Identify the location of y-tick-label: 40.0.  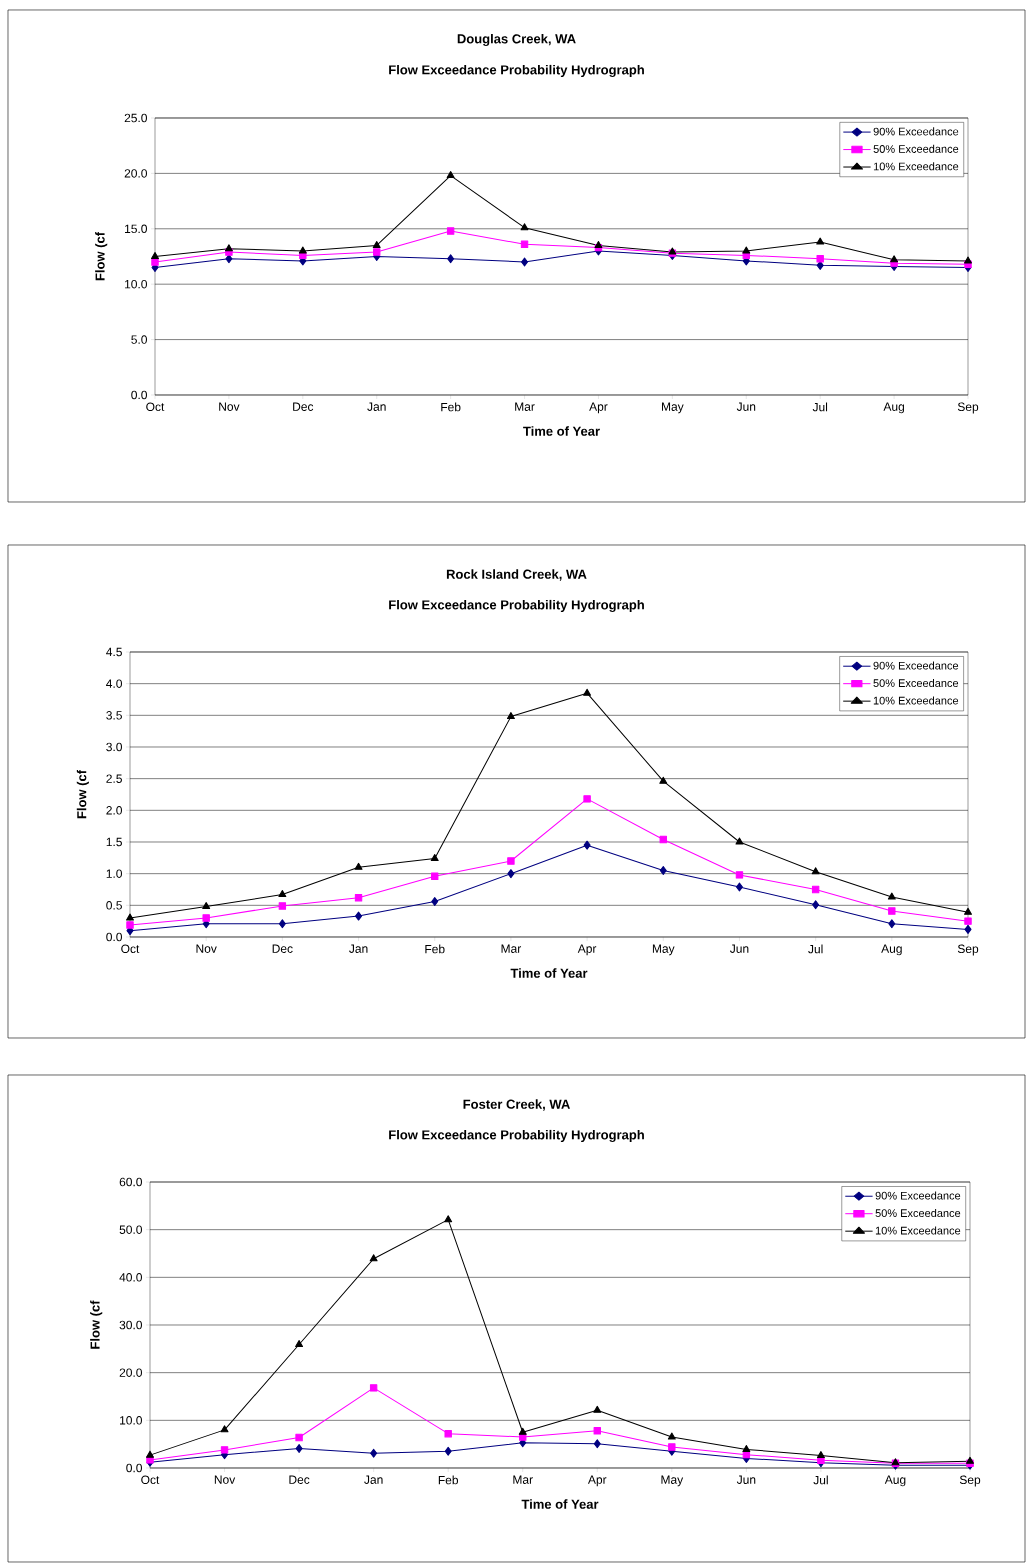
(130, 1277).